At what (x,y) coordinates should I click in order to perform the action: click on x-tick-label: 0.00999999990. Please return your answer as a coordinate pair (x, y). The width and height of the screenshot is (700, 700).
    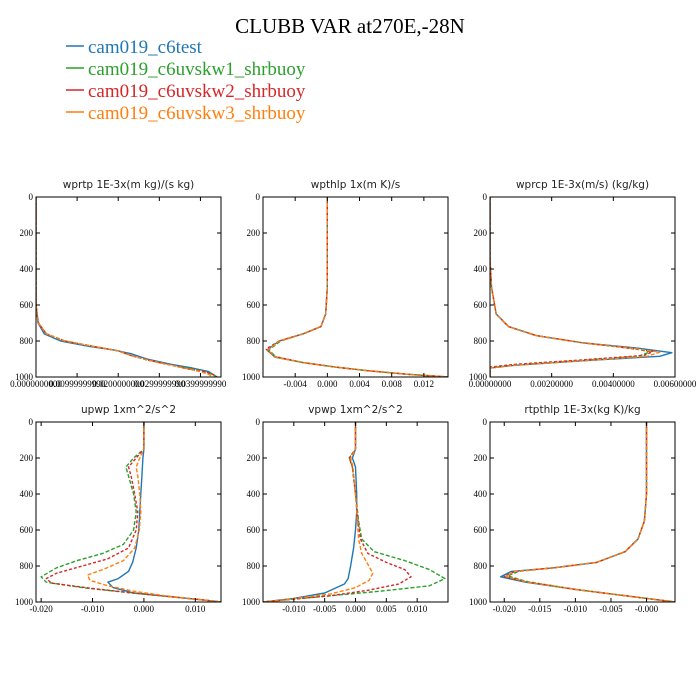
    Looking at the image, I should click on (77, 384).